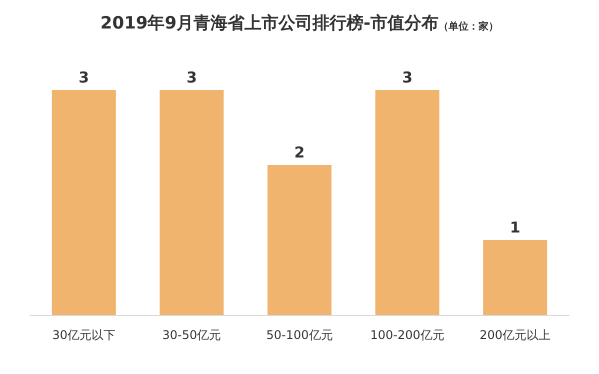  What do you see at coordinates (269, 24) in the screenshot?
I see `chart-title: 2019年9月青海省上市公司排行榜-市值分布` at bounding box center [269, 24].